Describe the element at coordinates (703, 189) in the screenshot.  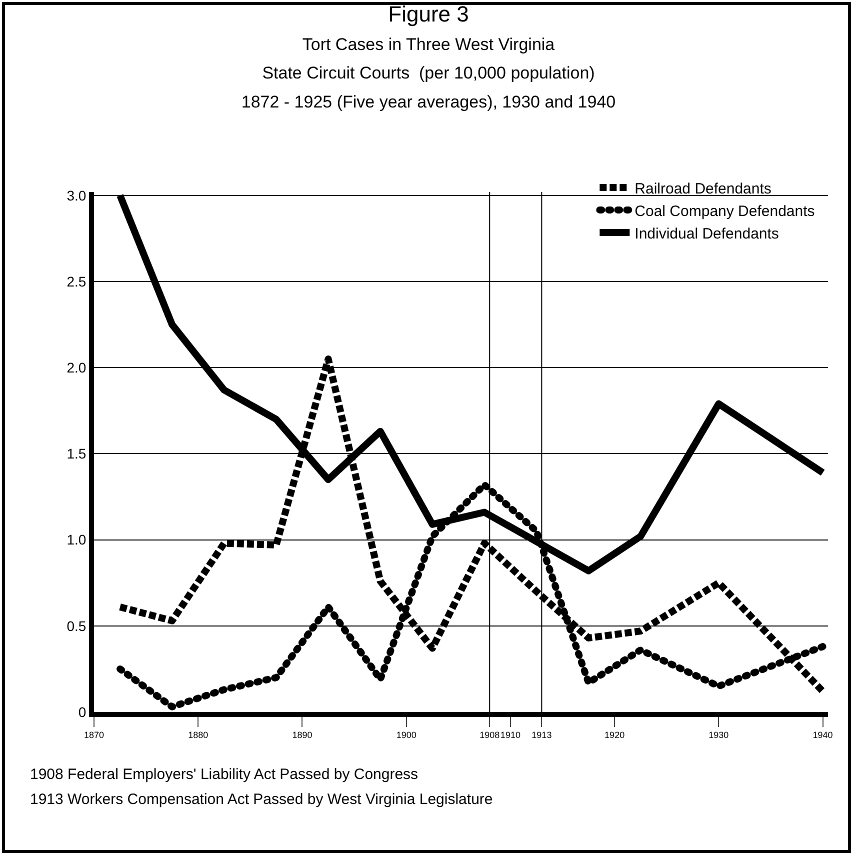
I see `legend-label: Railroad Defendants` at that location.